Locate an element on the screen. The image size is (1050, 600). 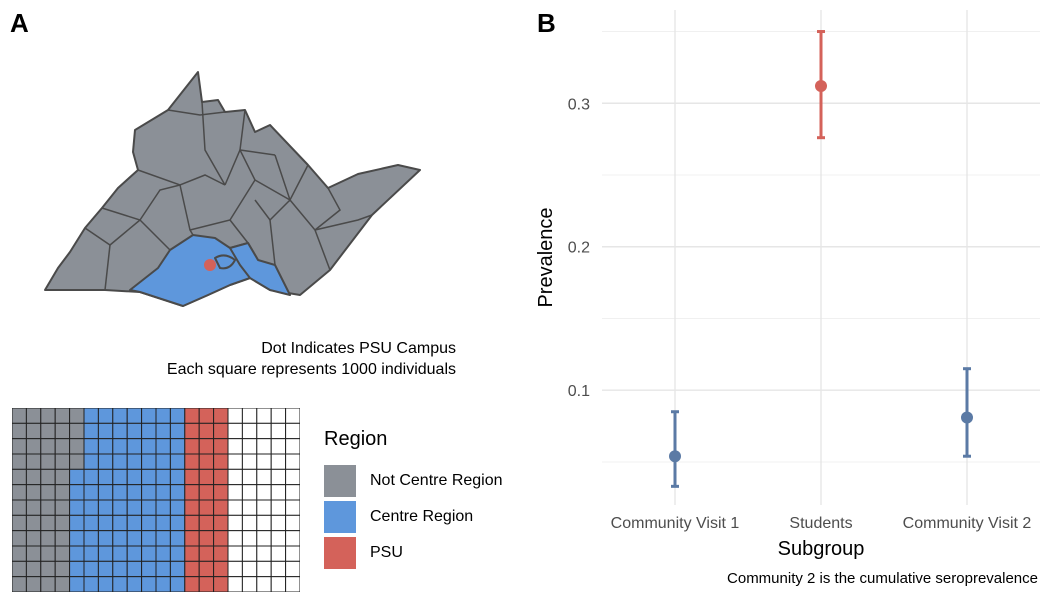
centre-county-map is located at coordinates (232, 189).